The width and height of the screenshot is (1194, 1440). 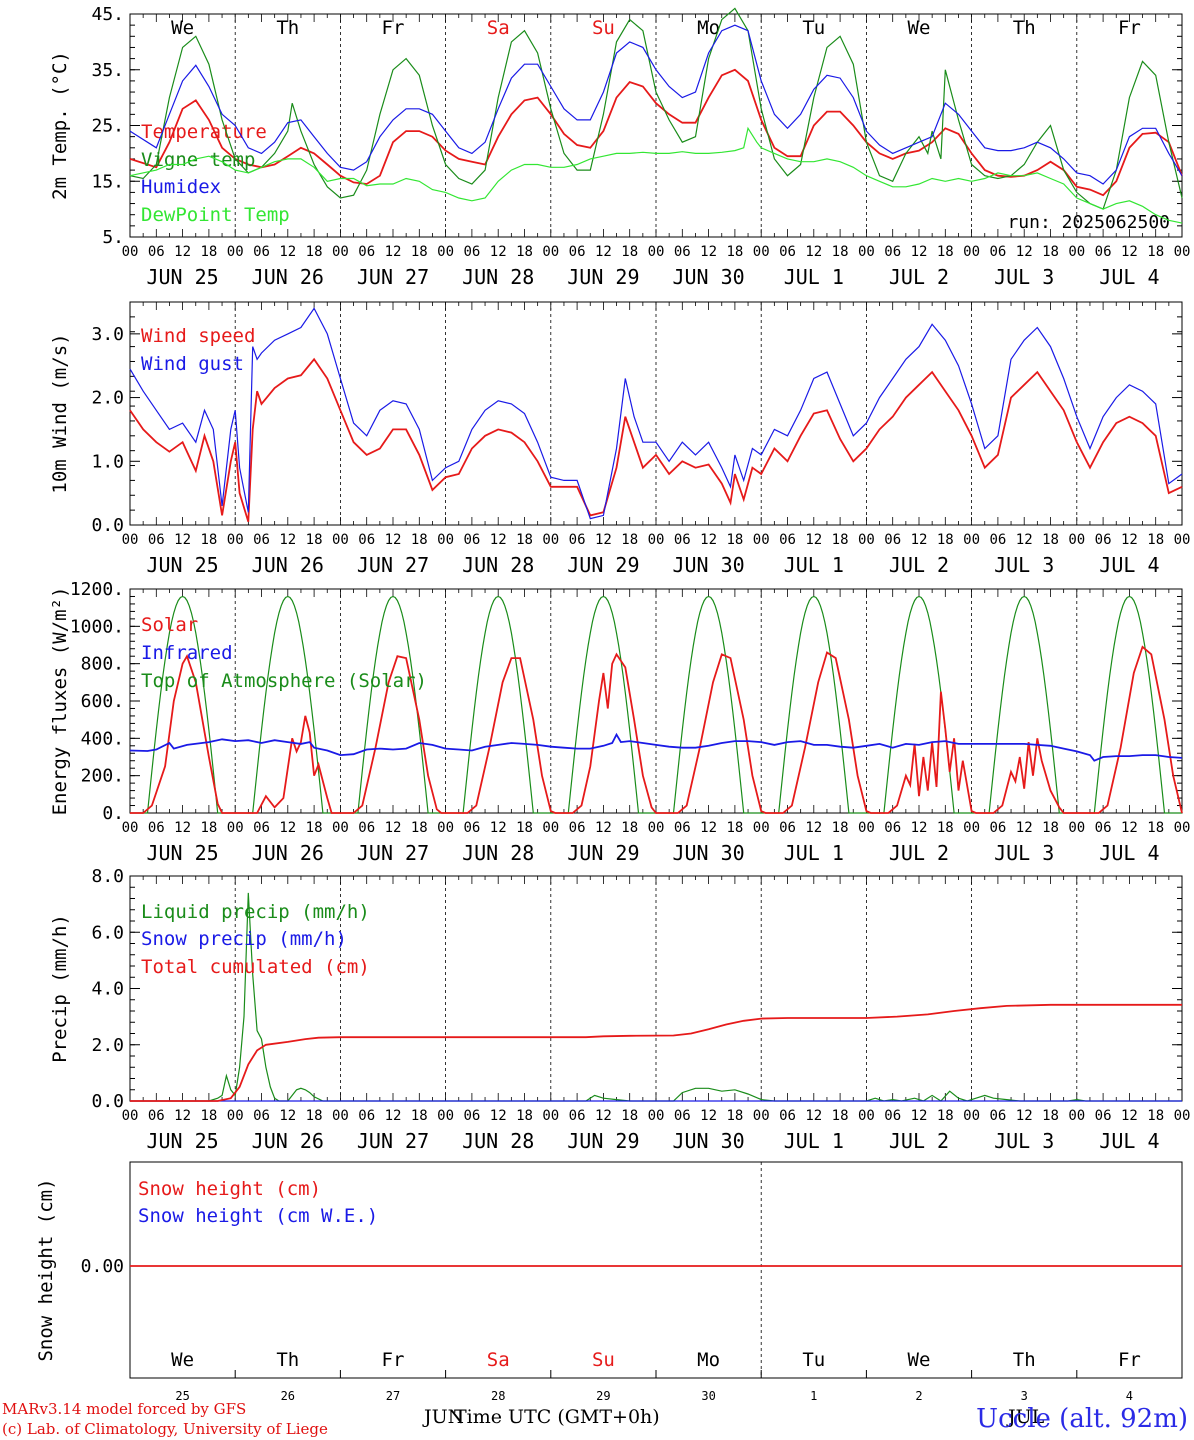 I want to click on date-label: JUN 27, so click(x=393, y=277).